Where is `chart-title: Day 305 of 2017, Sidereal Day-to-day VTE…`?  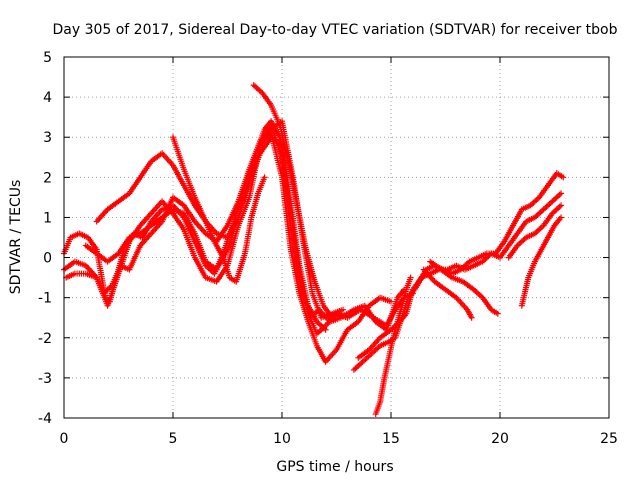 chart-title: Day 305 of 2017, Sidereal Day-to-day VTE… is located at coordinates (334, 30).